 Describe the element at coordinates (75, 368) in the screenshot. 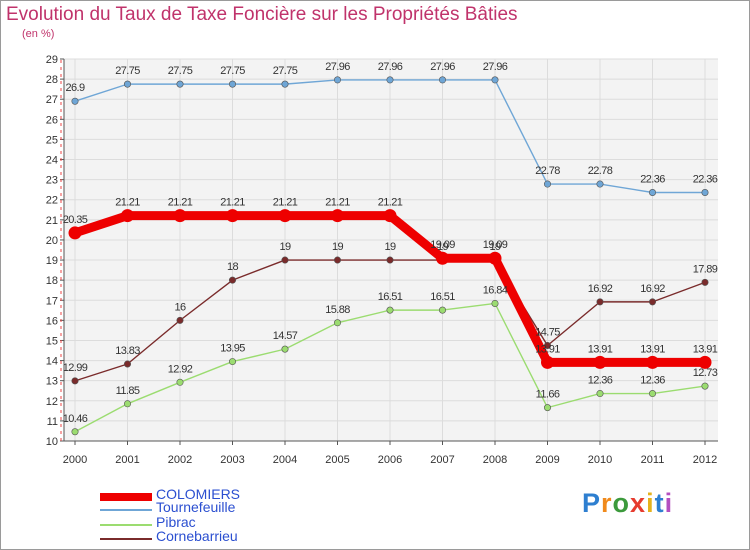

I see `data-label: 12.99` at that location.